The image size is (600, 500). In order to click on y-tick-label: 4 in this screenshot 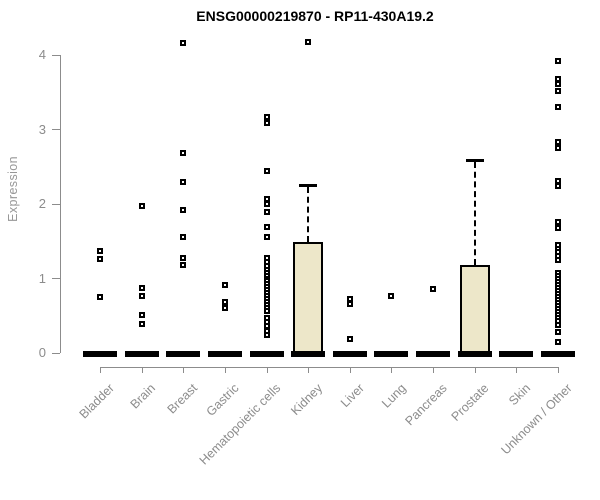, I will do `click(42, 54)`.